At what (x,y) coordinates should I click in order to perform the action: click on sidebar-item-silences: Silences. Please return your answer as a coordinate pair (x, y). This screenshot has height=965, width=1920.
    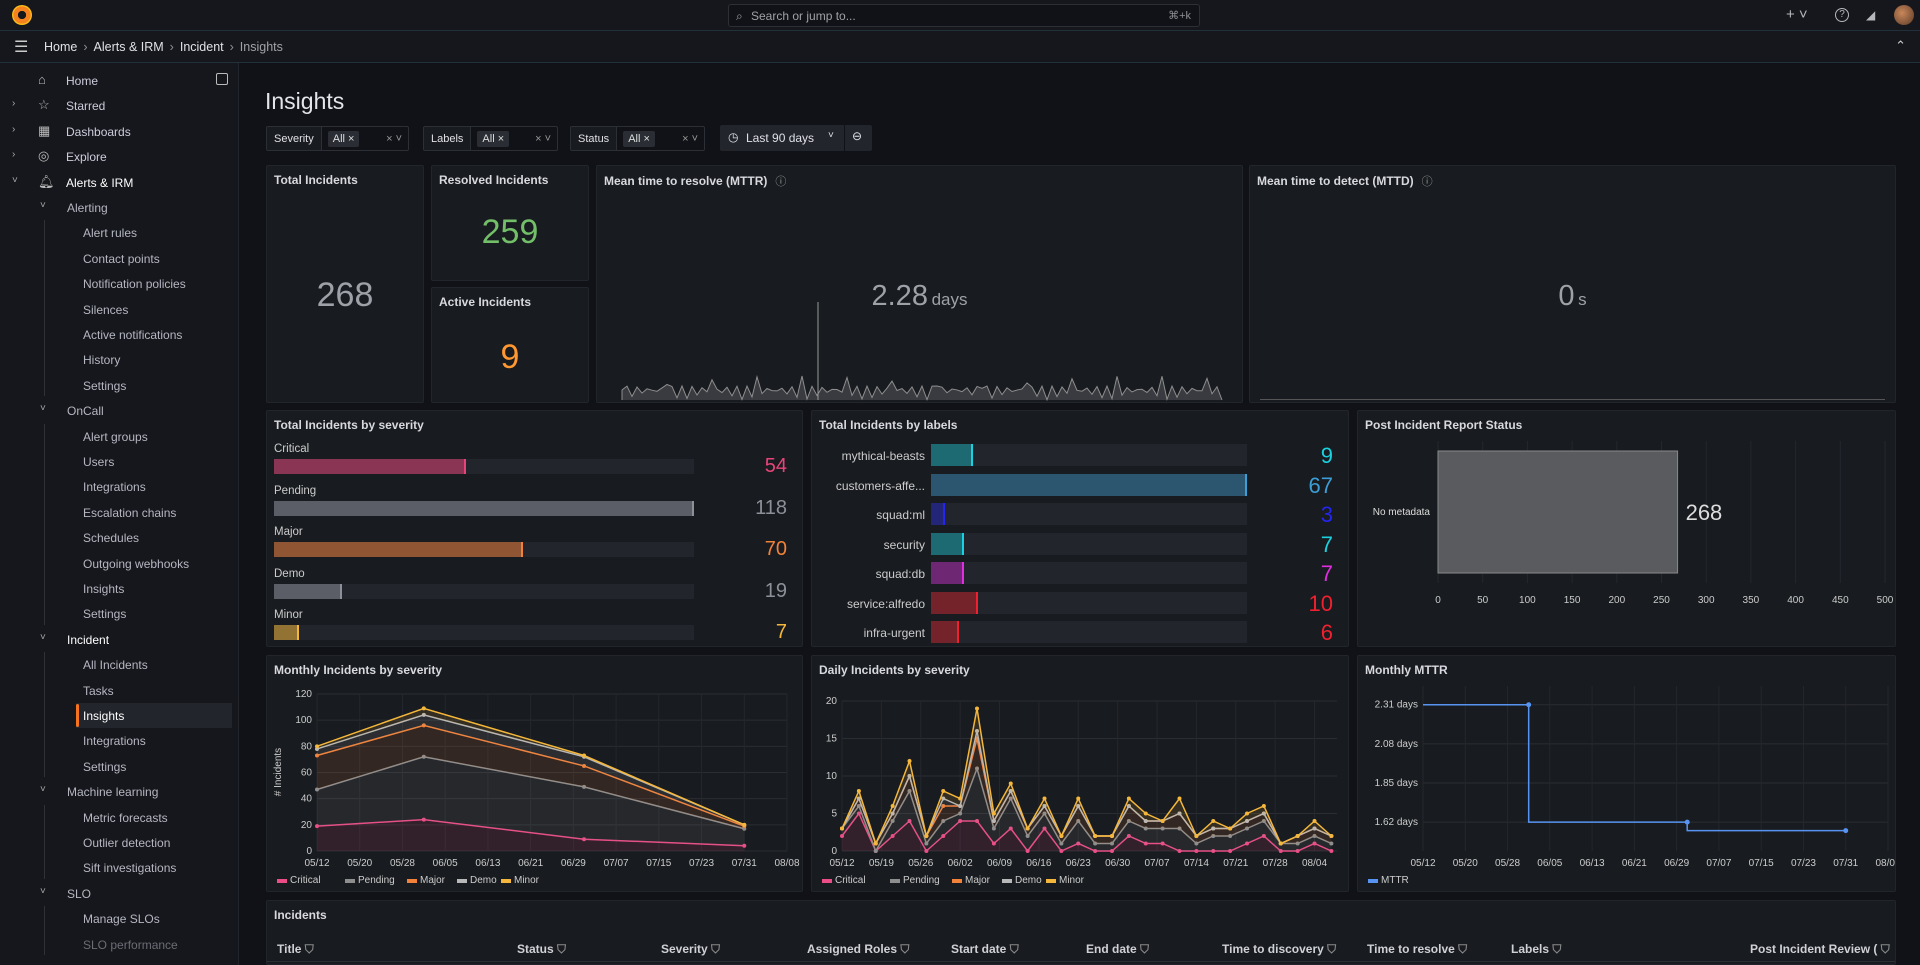
    Looking at the image, I should click on (106, 309).